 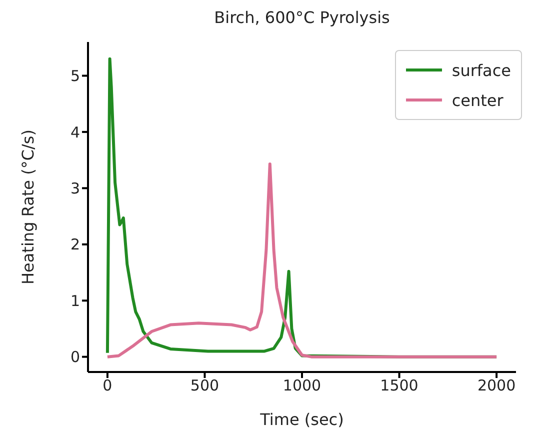 I want to click on x-tick-label: 500, so click(x=205, y=385).